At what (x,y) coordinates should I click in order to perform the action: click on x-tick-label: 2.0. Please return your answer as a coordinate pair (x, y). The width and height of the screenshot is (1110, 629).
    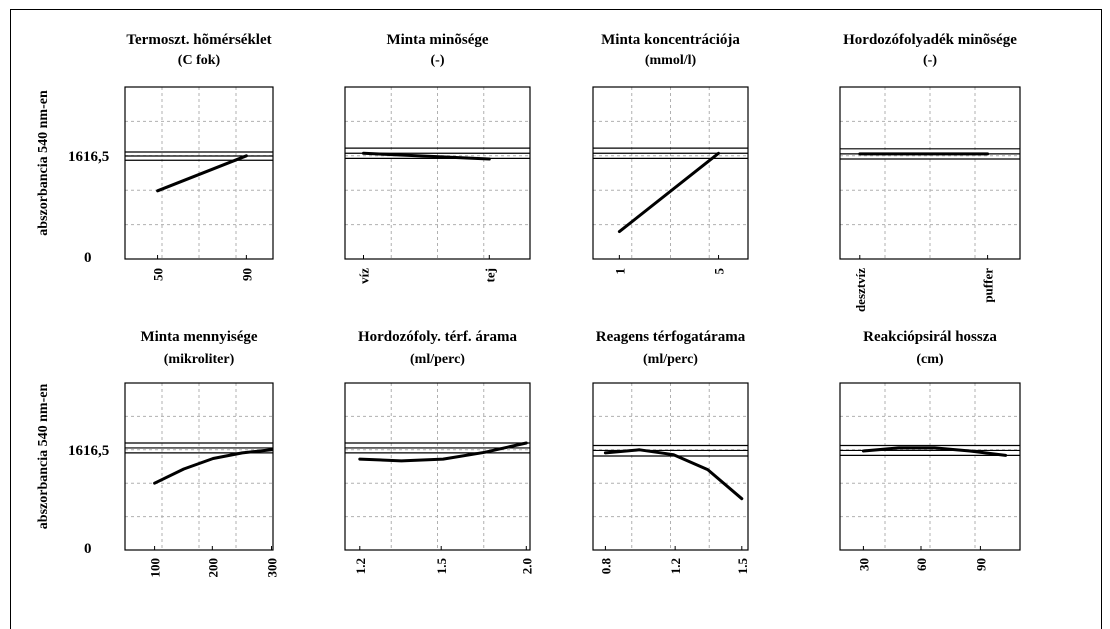
    Looking at the image, I should click on (526, 566).